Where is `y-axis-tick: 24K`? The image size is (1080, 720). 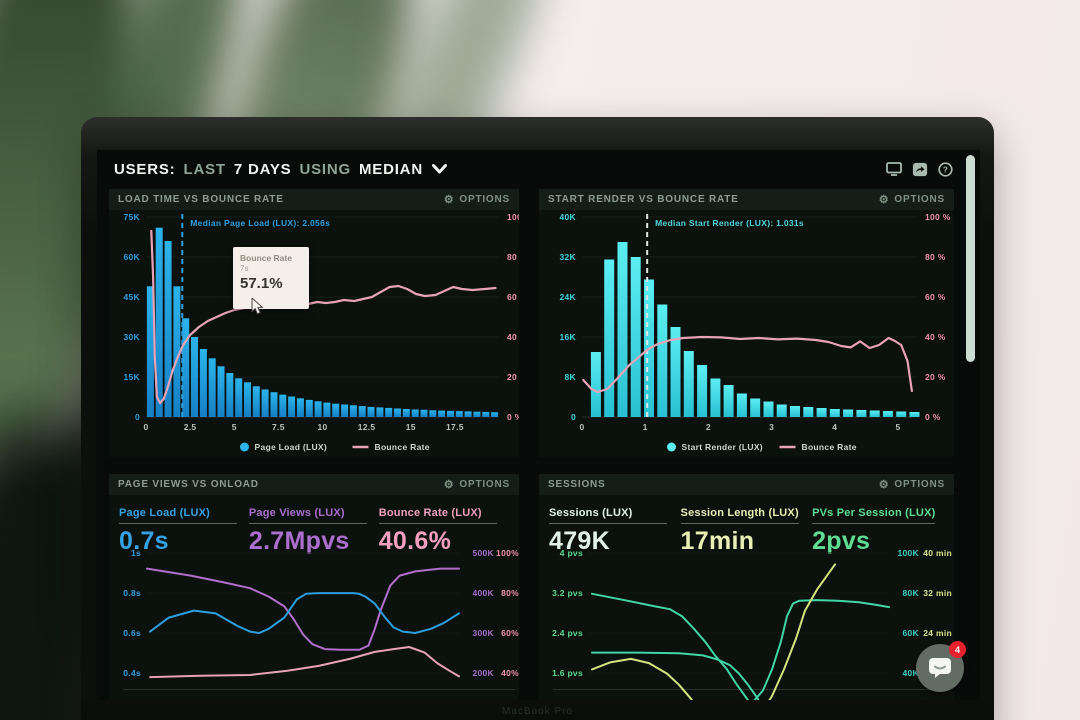
y-axis-tick: 24K is located at coordinates (568, 297).